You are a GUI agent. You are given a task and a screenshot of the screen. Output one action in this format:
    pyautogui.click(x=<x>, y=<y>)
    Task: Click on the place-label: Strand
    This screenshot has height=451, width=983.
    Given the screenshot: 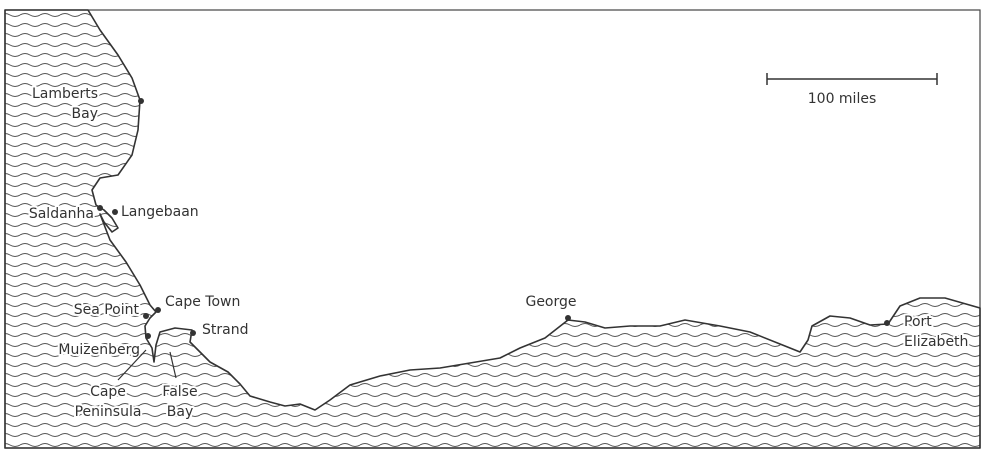 What is the action you would take?
    pyautogui.click(x=225, y=330)
    